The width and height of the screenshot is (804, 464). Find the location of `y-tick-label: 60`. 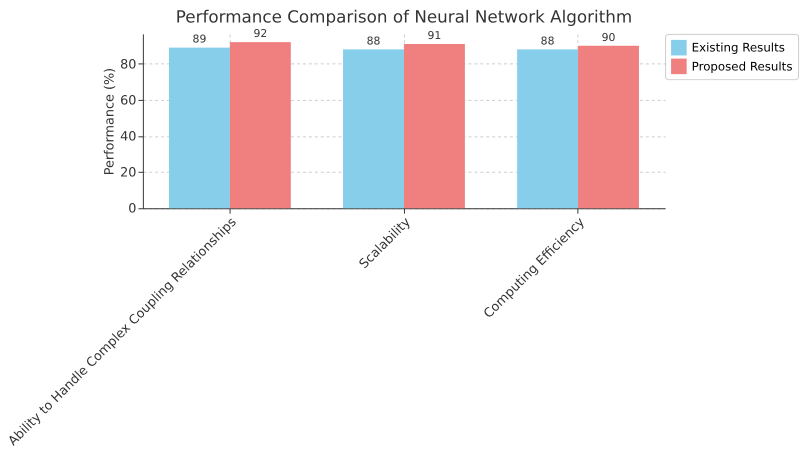

y-tick-label: 60 is located at coordinates (128, 100).